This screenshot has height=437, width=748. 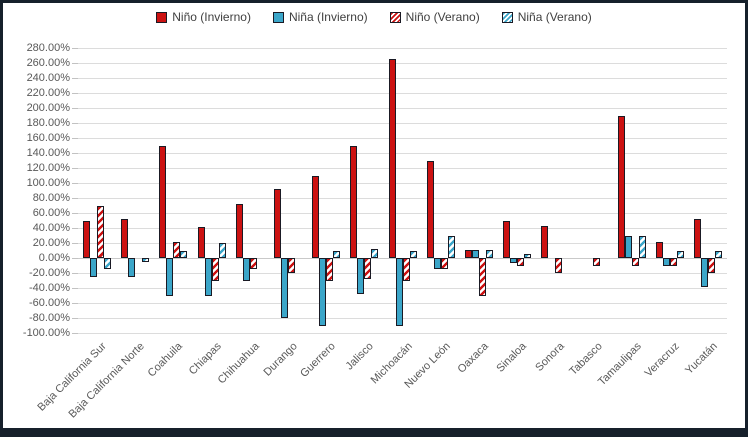 I want to click on bar-4-sinaloa, so click(x=528, y=256).